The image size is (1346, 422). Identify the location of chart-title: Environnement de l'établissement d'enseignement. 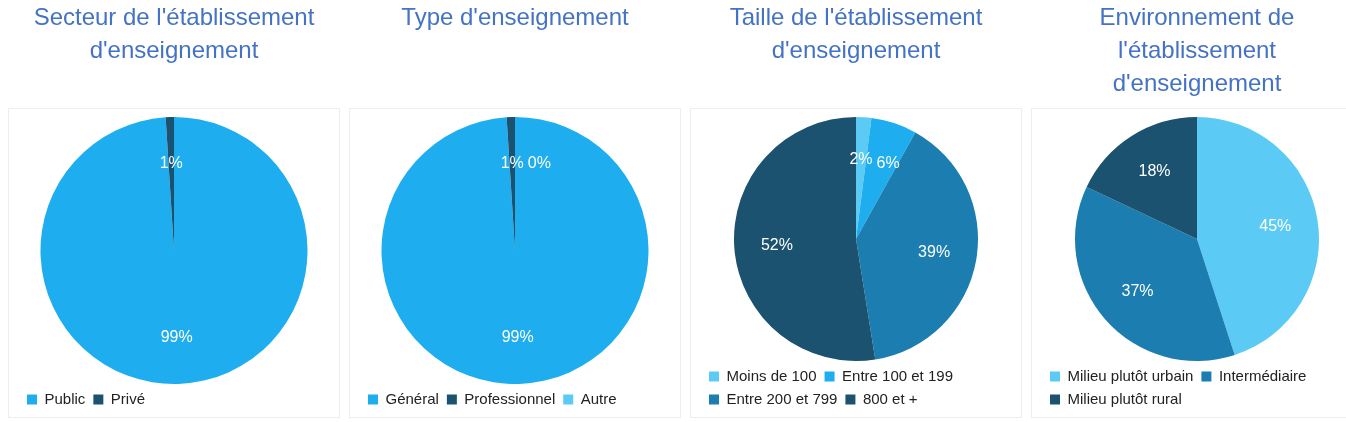
(1197, 50).